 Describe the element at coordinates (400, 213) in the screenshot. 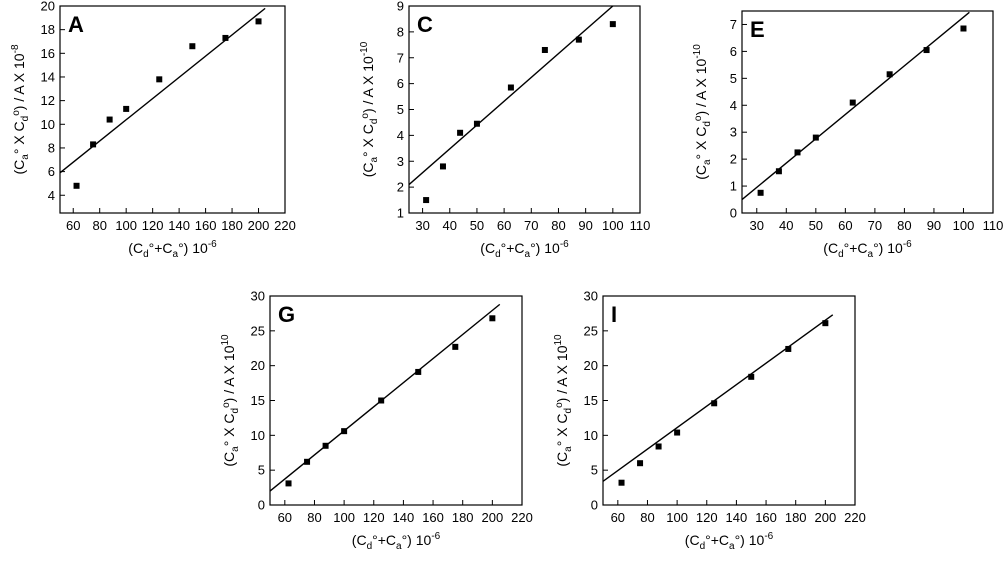

I see `y-tick-label: 1` at that location.